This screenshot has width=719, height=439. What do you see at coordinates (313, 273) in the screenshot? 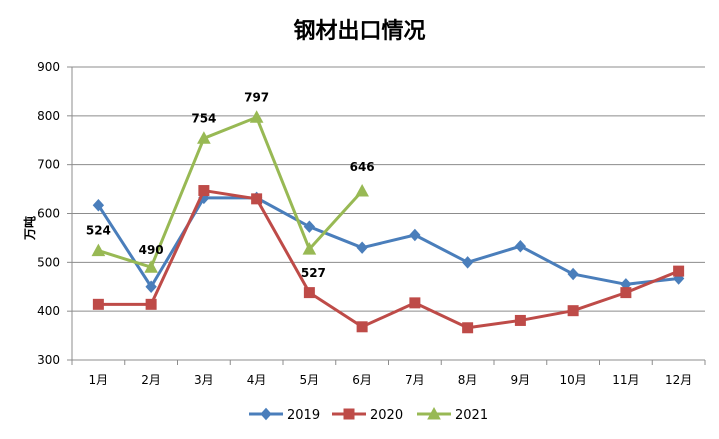
I see `data-label-2021-5: 527` at bounding box center [313, 273].